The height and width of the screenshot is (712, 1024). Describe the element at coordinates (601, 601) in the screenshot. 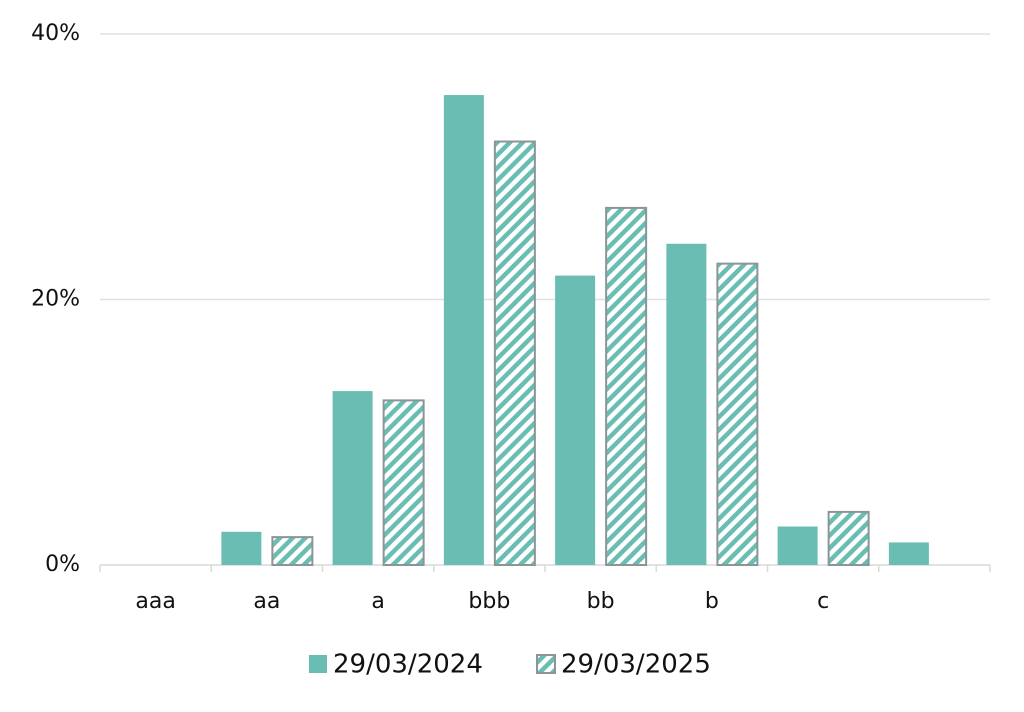

I see `x-tick-label: bb` at that location.